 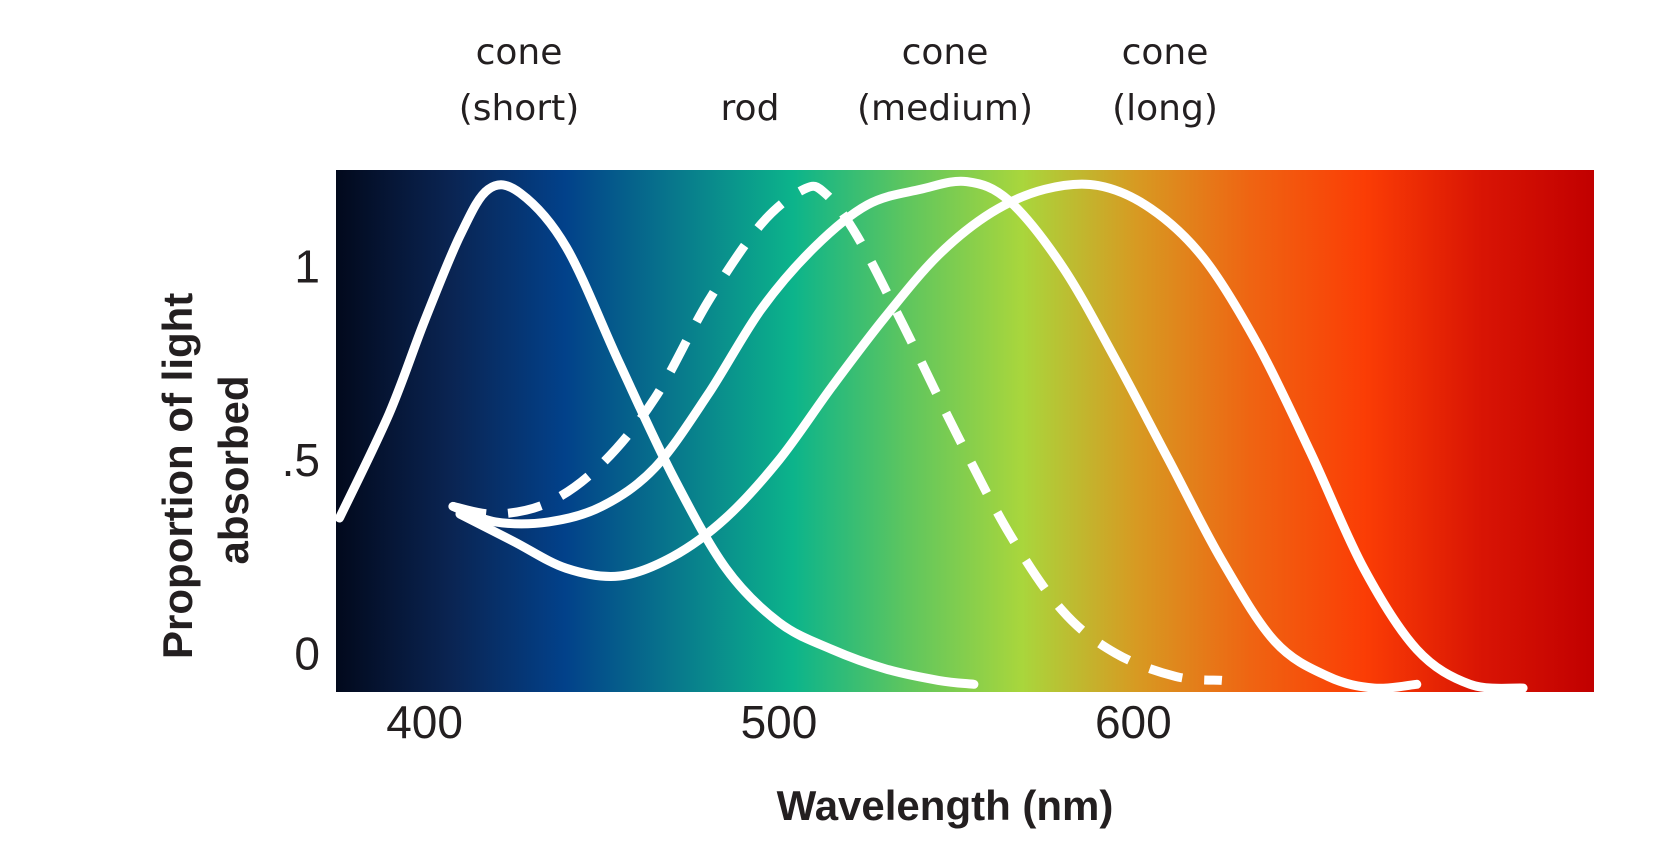 What do you see at coordinates (1165, 80) in the screenshot?
I see `cone-long-label: cone (long)` at bounding box center [1165, 80].